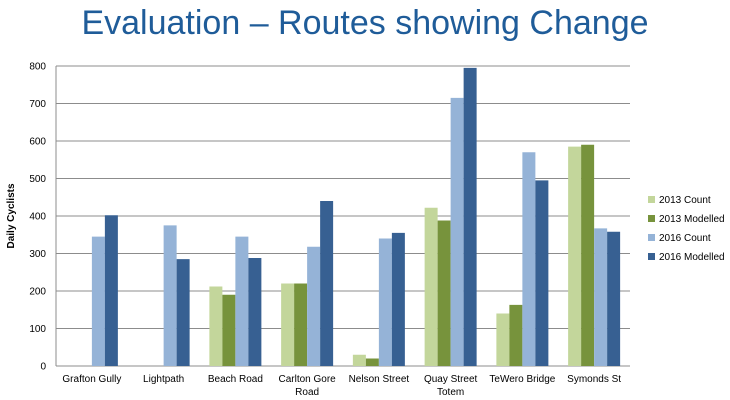 This screenshot has width=730, height=400. I want to click on legend-label: 2013 Modelled, so click(692, 219).